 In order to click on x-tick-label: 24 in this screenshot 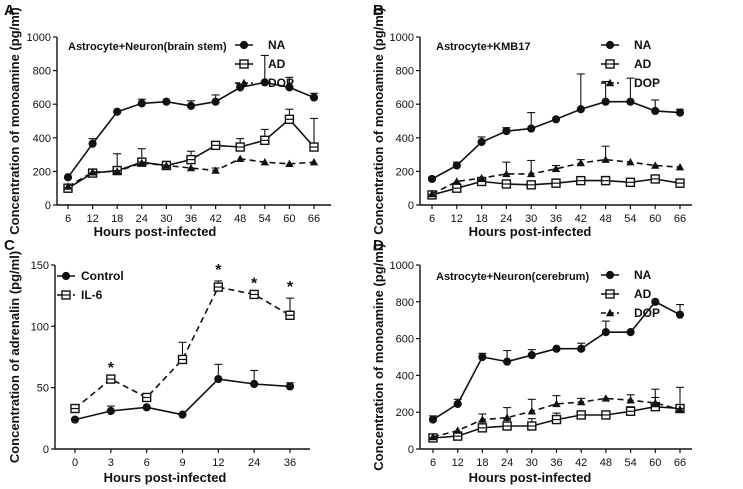, I will do `click(507, 463)`.